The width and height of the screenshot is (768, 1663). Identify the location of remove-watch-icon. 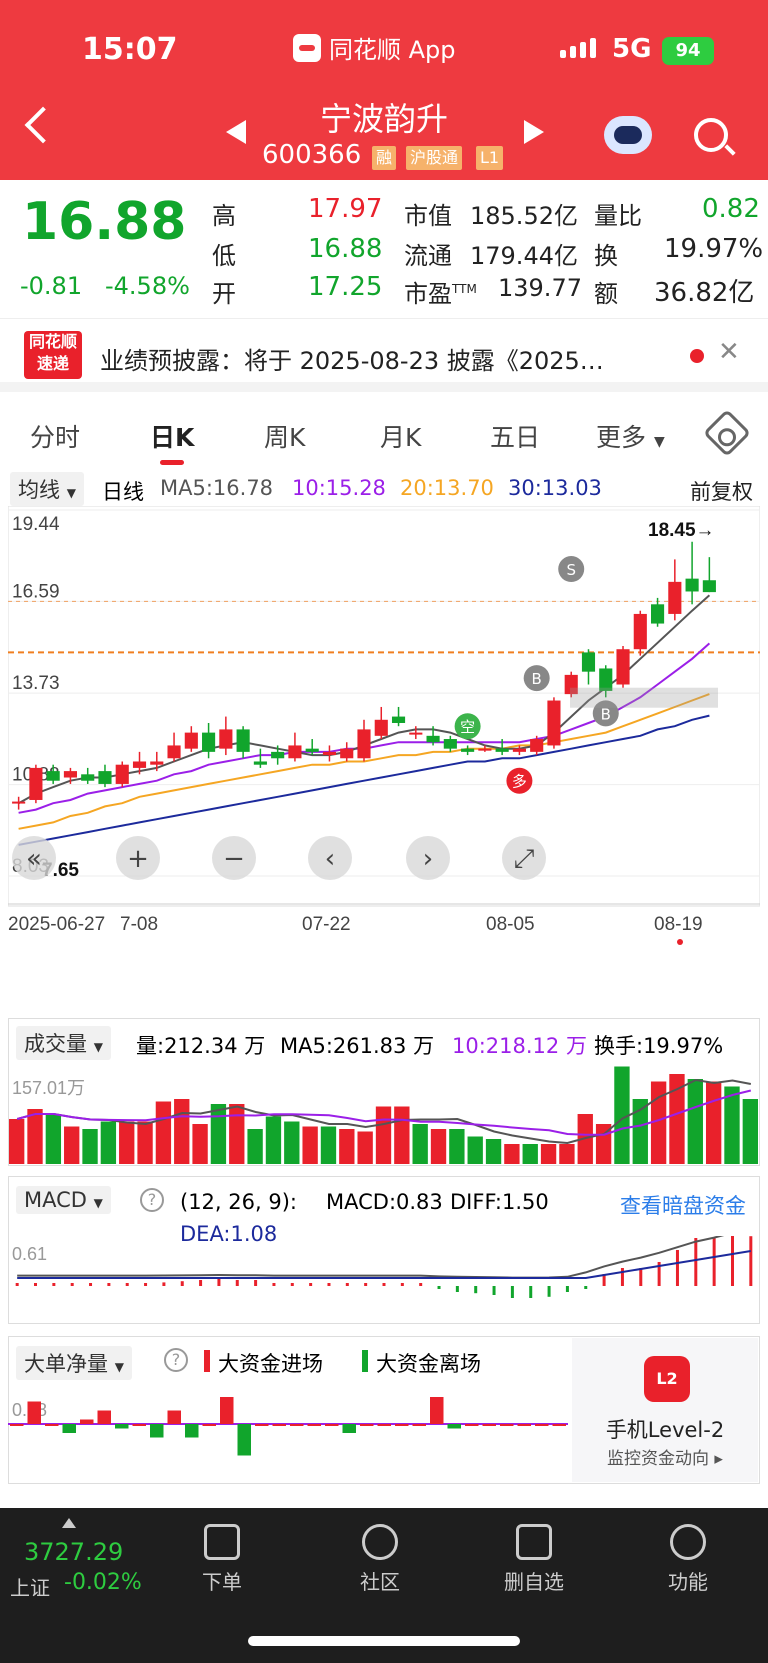
(534, 1542).